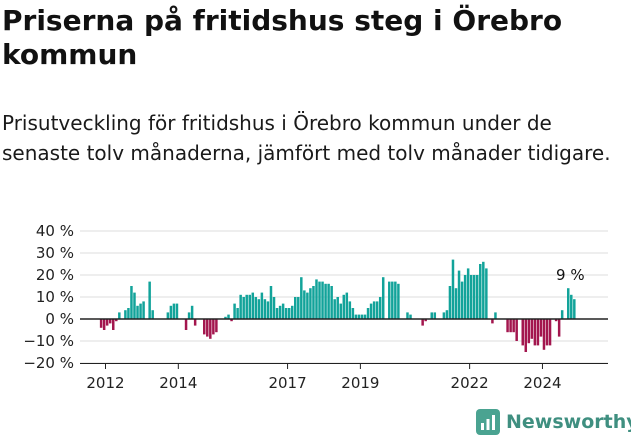  Describe the element at coordinates (55, 297) in the screenshot. I see `y-tick-label: 10 %` at that location.